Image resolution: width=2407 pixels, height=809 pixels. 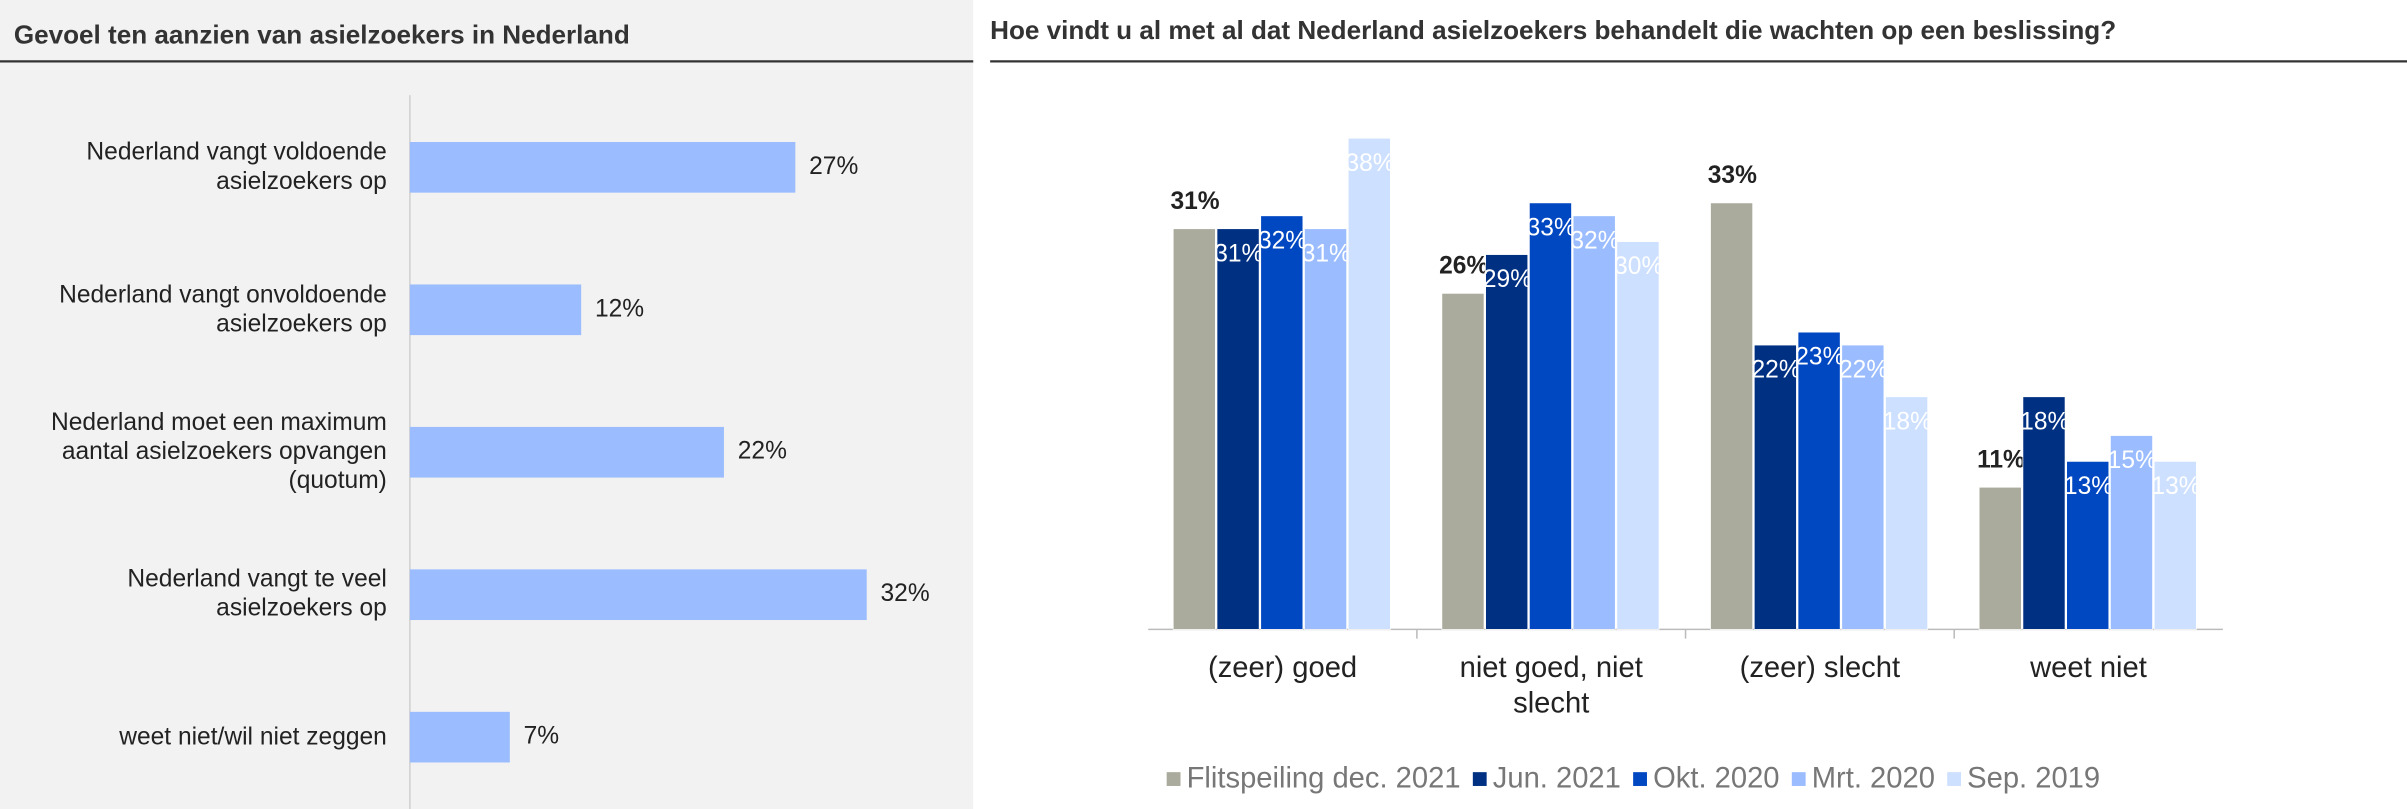 I want to click on value-label: 23%, so click(x=1819, y=357).